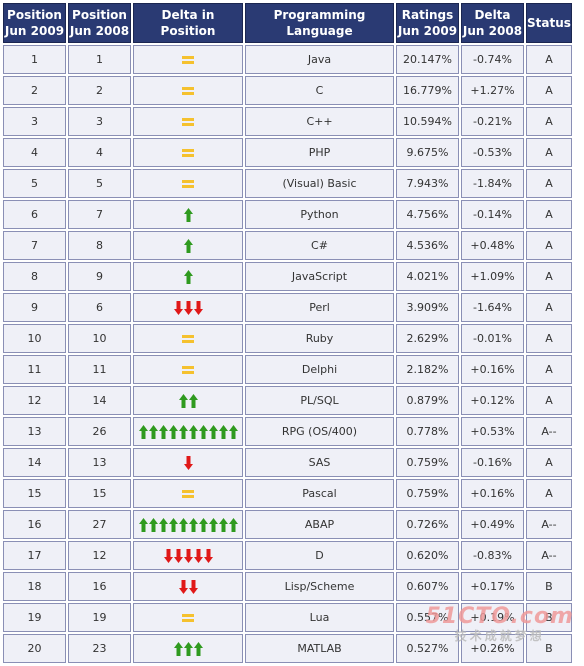 The height and width of the screenshot is (666, 584). I want to click on cell-rating-jun-2009-text: 20.147%, so click(427, 59).